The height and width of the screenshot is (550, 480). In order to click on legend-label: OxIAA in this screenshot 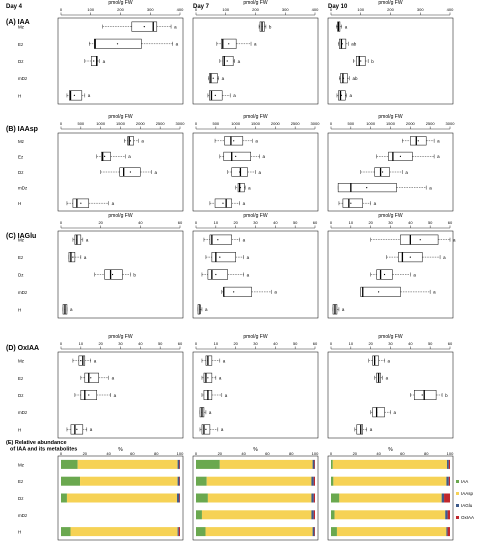, I will do `click(467, 517)`.